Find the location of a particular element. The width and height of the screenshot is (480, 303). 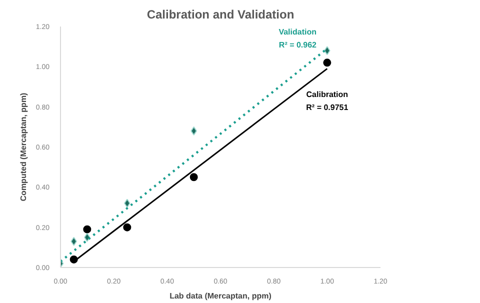

annotation: R² = 0.9751 is located at coordinates (327, 107).